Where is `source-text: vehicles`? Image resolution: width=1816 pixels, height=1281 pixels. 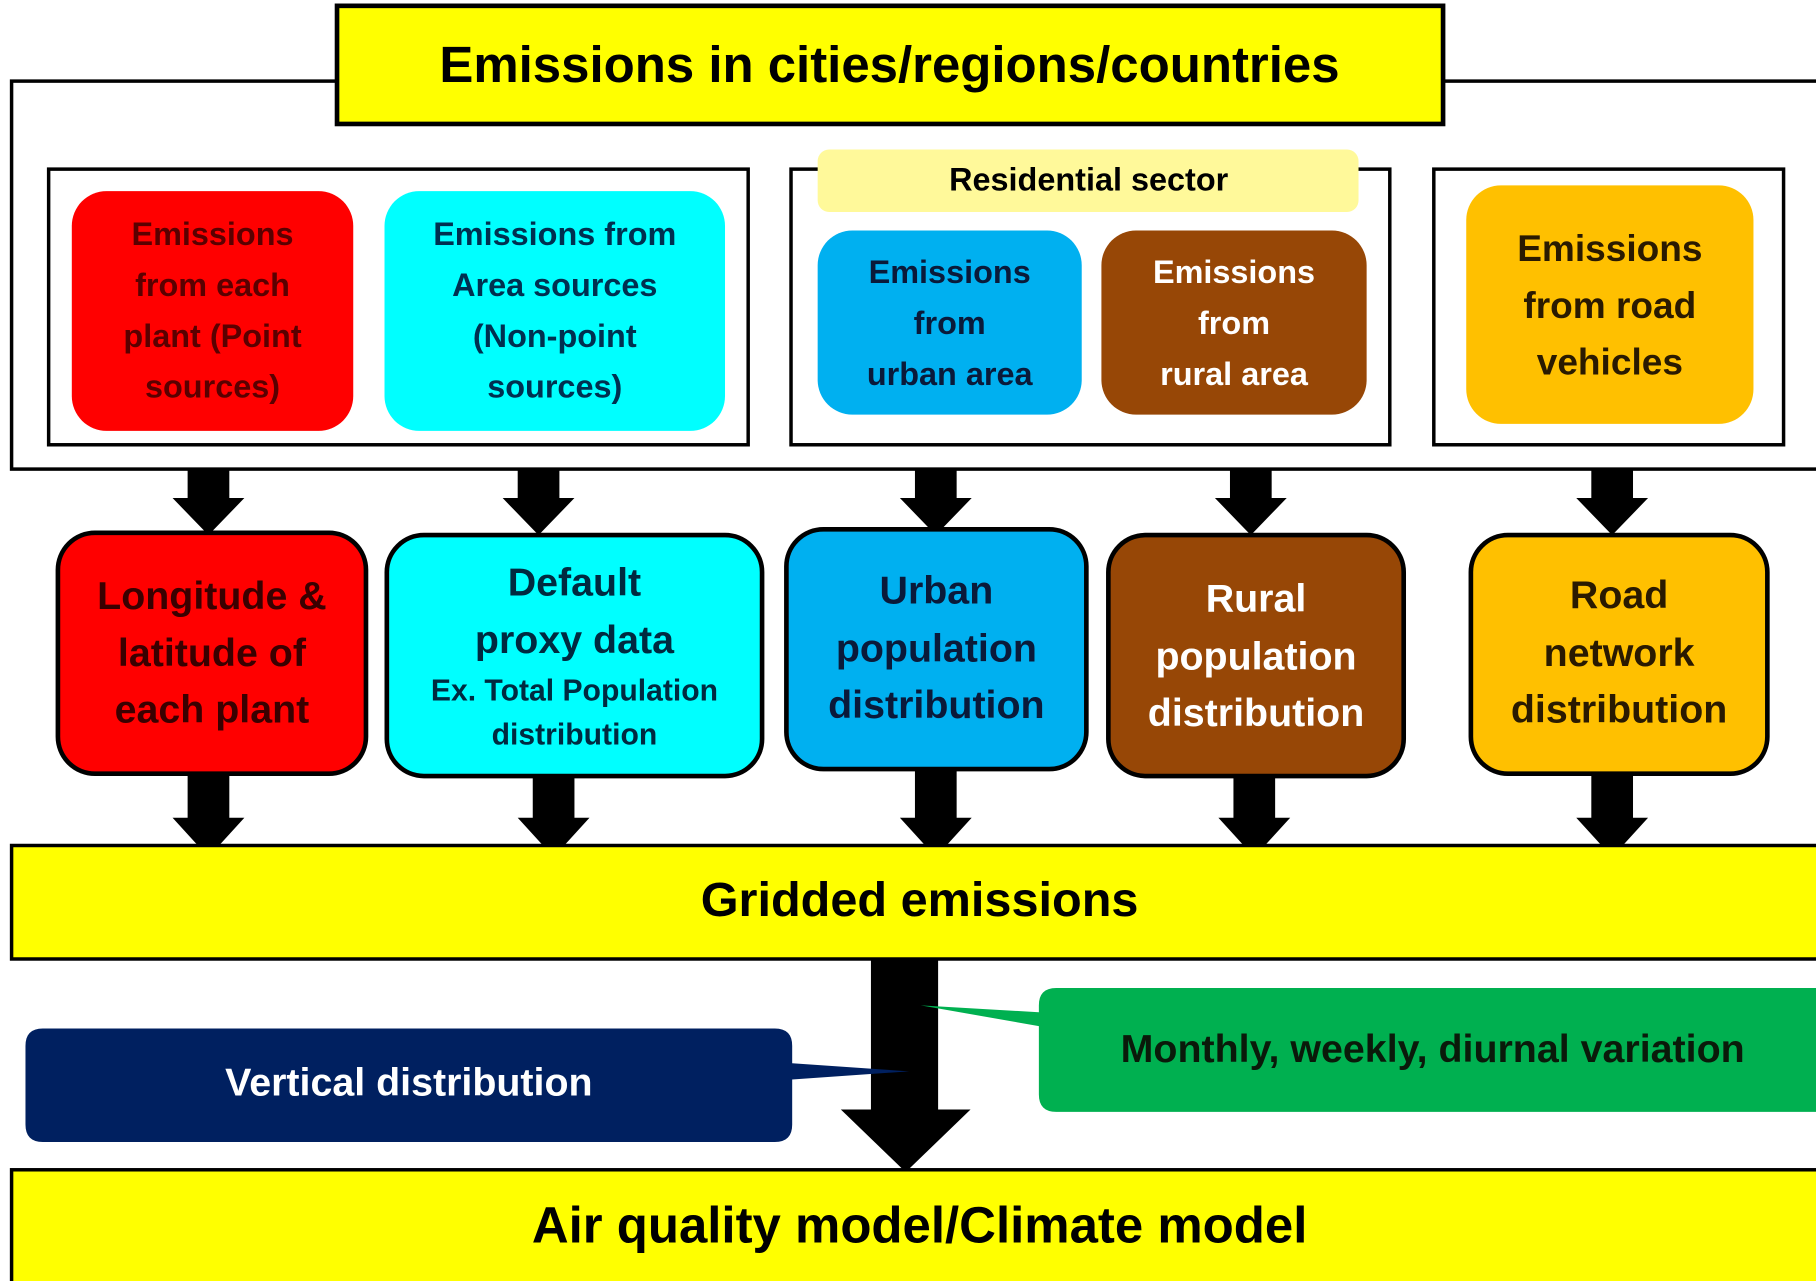 source-text: vehicles is located at coordinates (1610, 362).